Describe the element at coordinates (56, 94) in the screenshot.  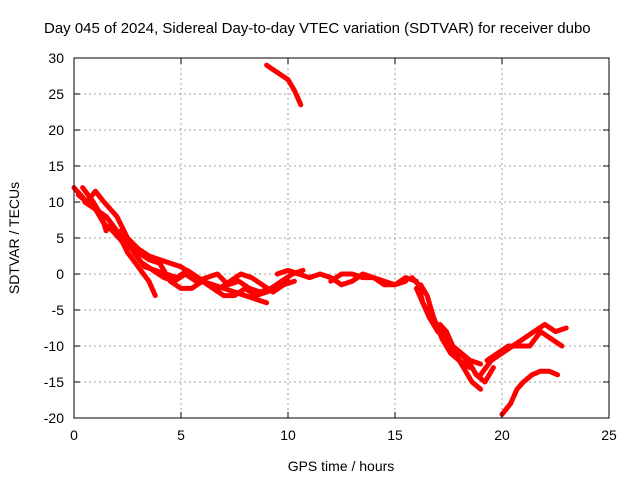
I see `y-tick-label: 25` at that location.